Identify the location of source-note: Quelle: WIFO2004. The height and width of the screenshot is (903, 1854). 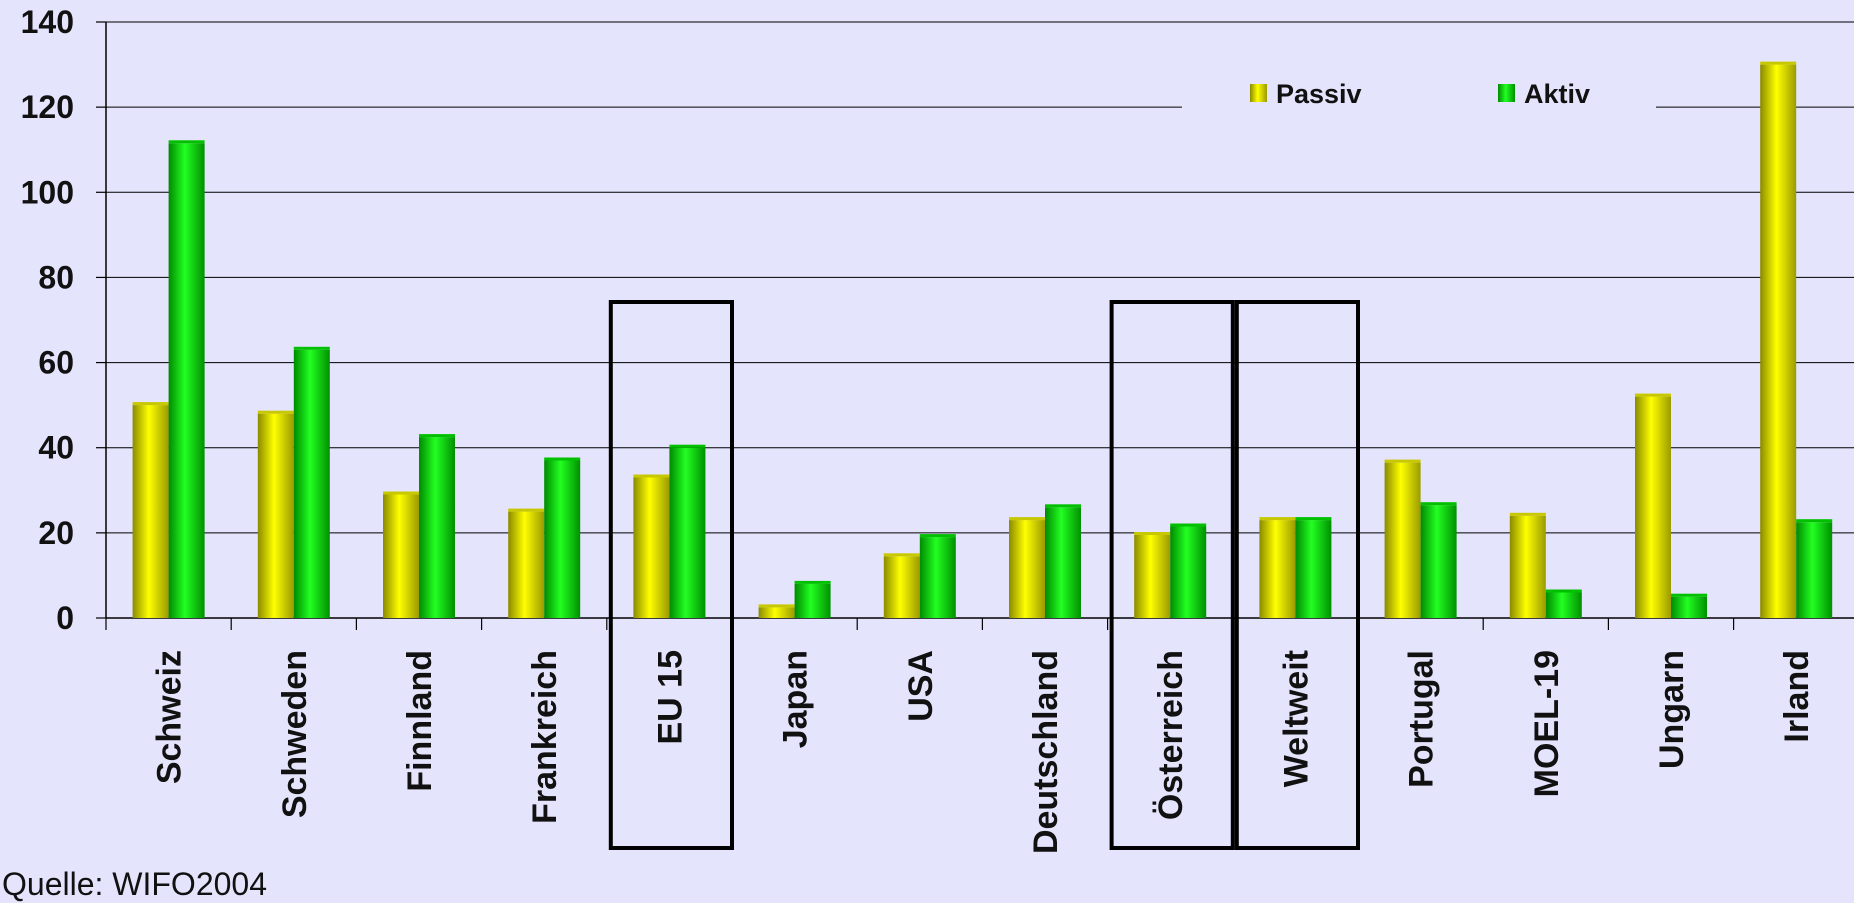
(134, 884).